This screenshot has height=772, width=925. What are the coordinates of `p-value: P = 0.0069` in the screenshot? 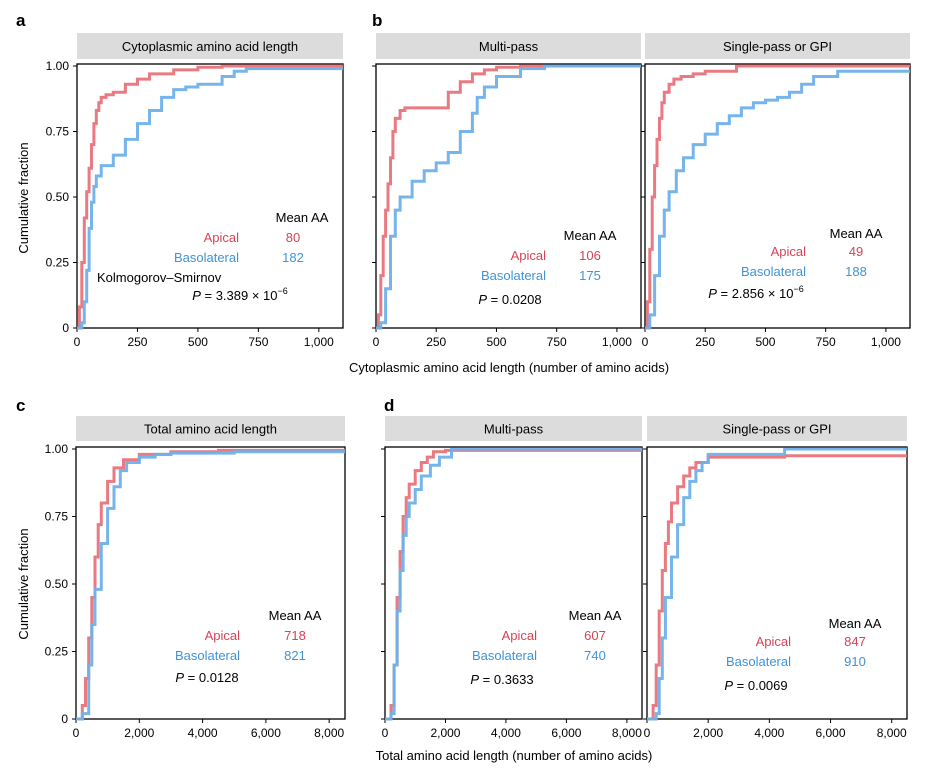 It's located at (755, 685).